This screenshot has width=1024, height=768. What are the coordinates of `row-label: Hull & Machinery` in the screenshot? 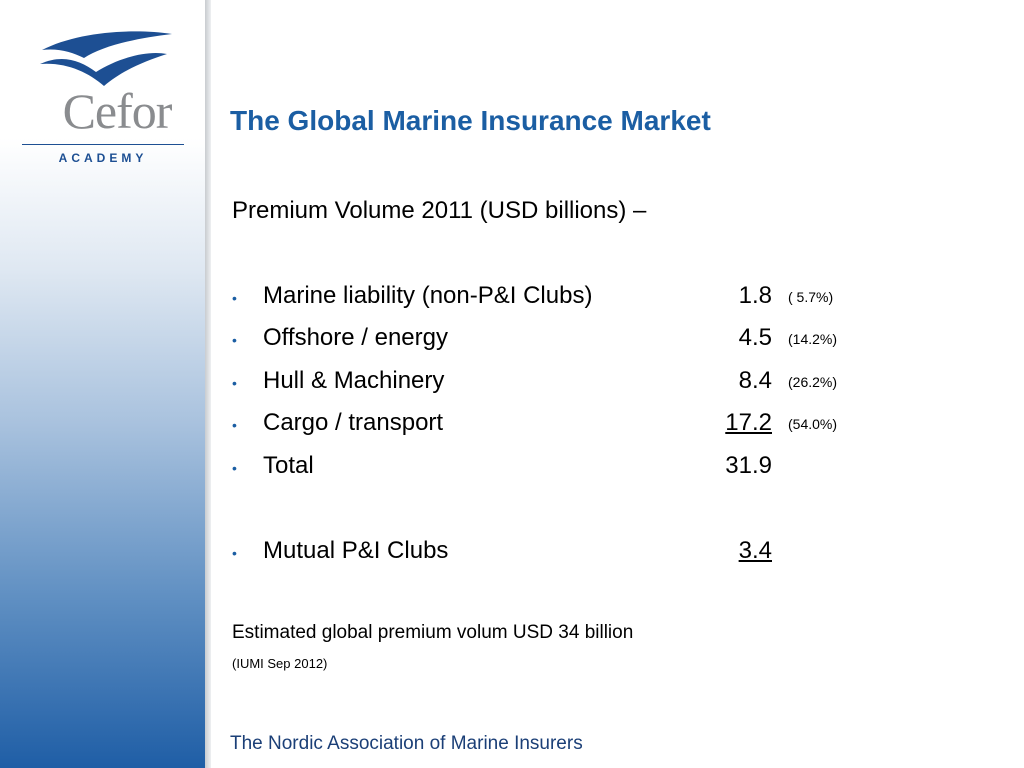 It's located at (354, 380).